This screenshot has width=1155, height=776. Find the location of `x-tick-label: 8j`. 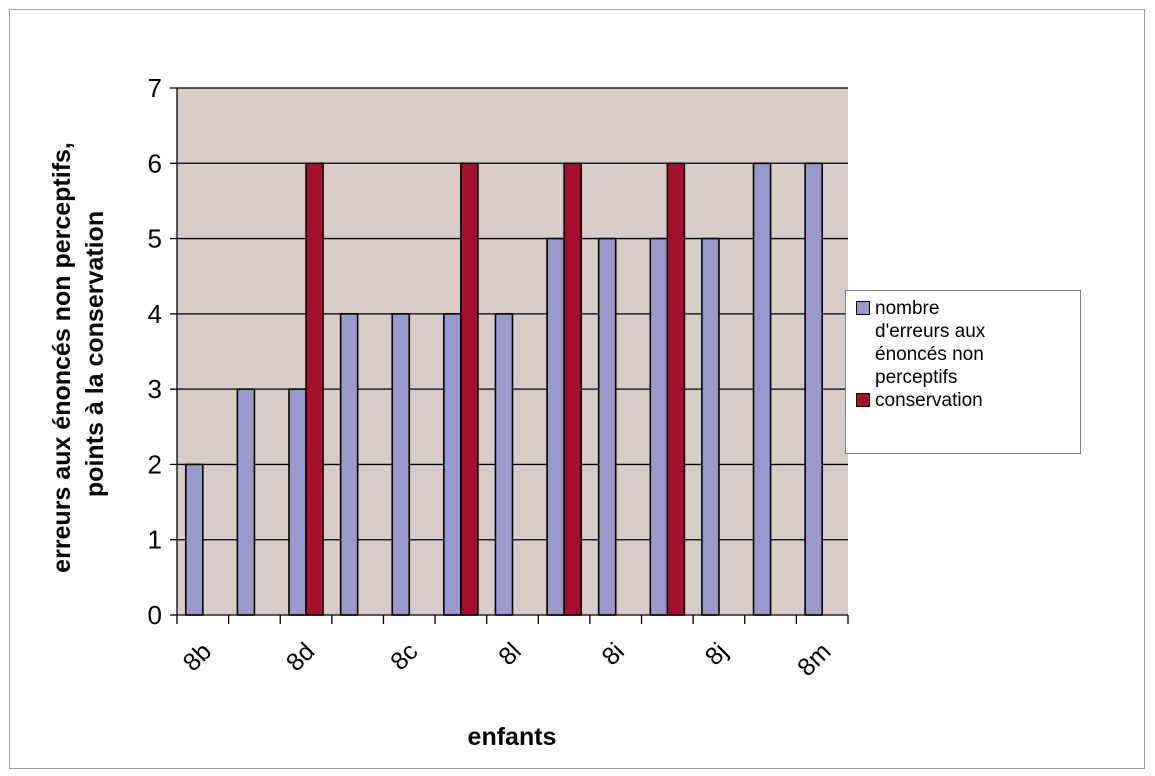

x-tick-label: 8j is located at coordinates (717, 654).